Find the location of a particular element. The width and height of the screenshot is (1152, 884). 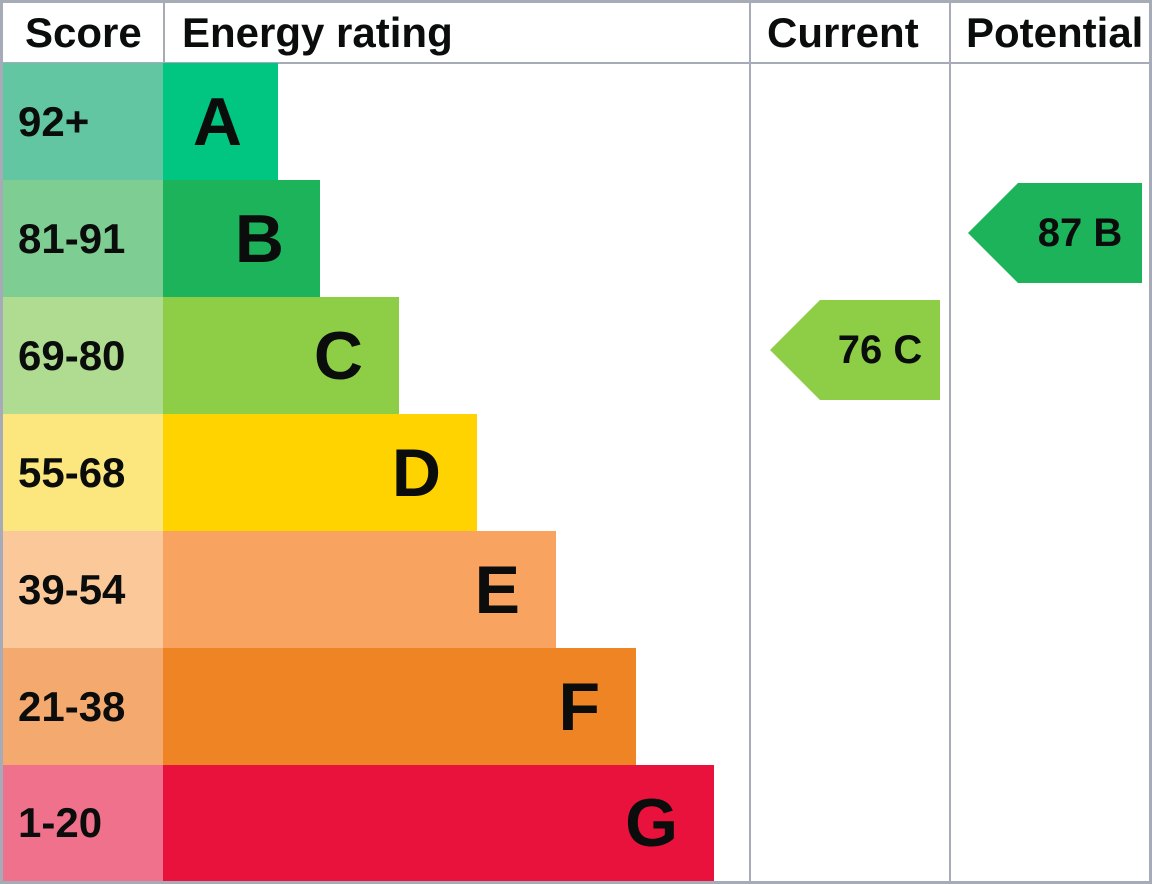

band-letter-b: B is located at coordinates (259, 238).